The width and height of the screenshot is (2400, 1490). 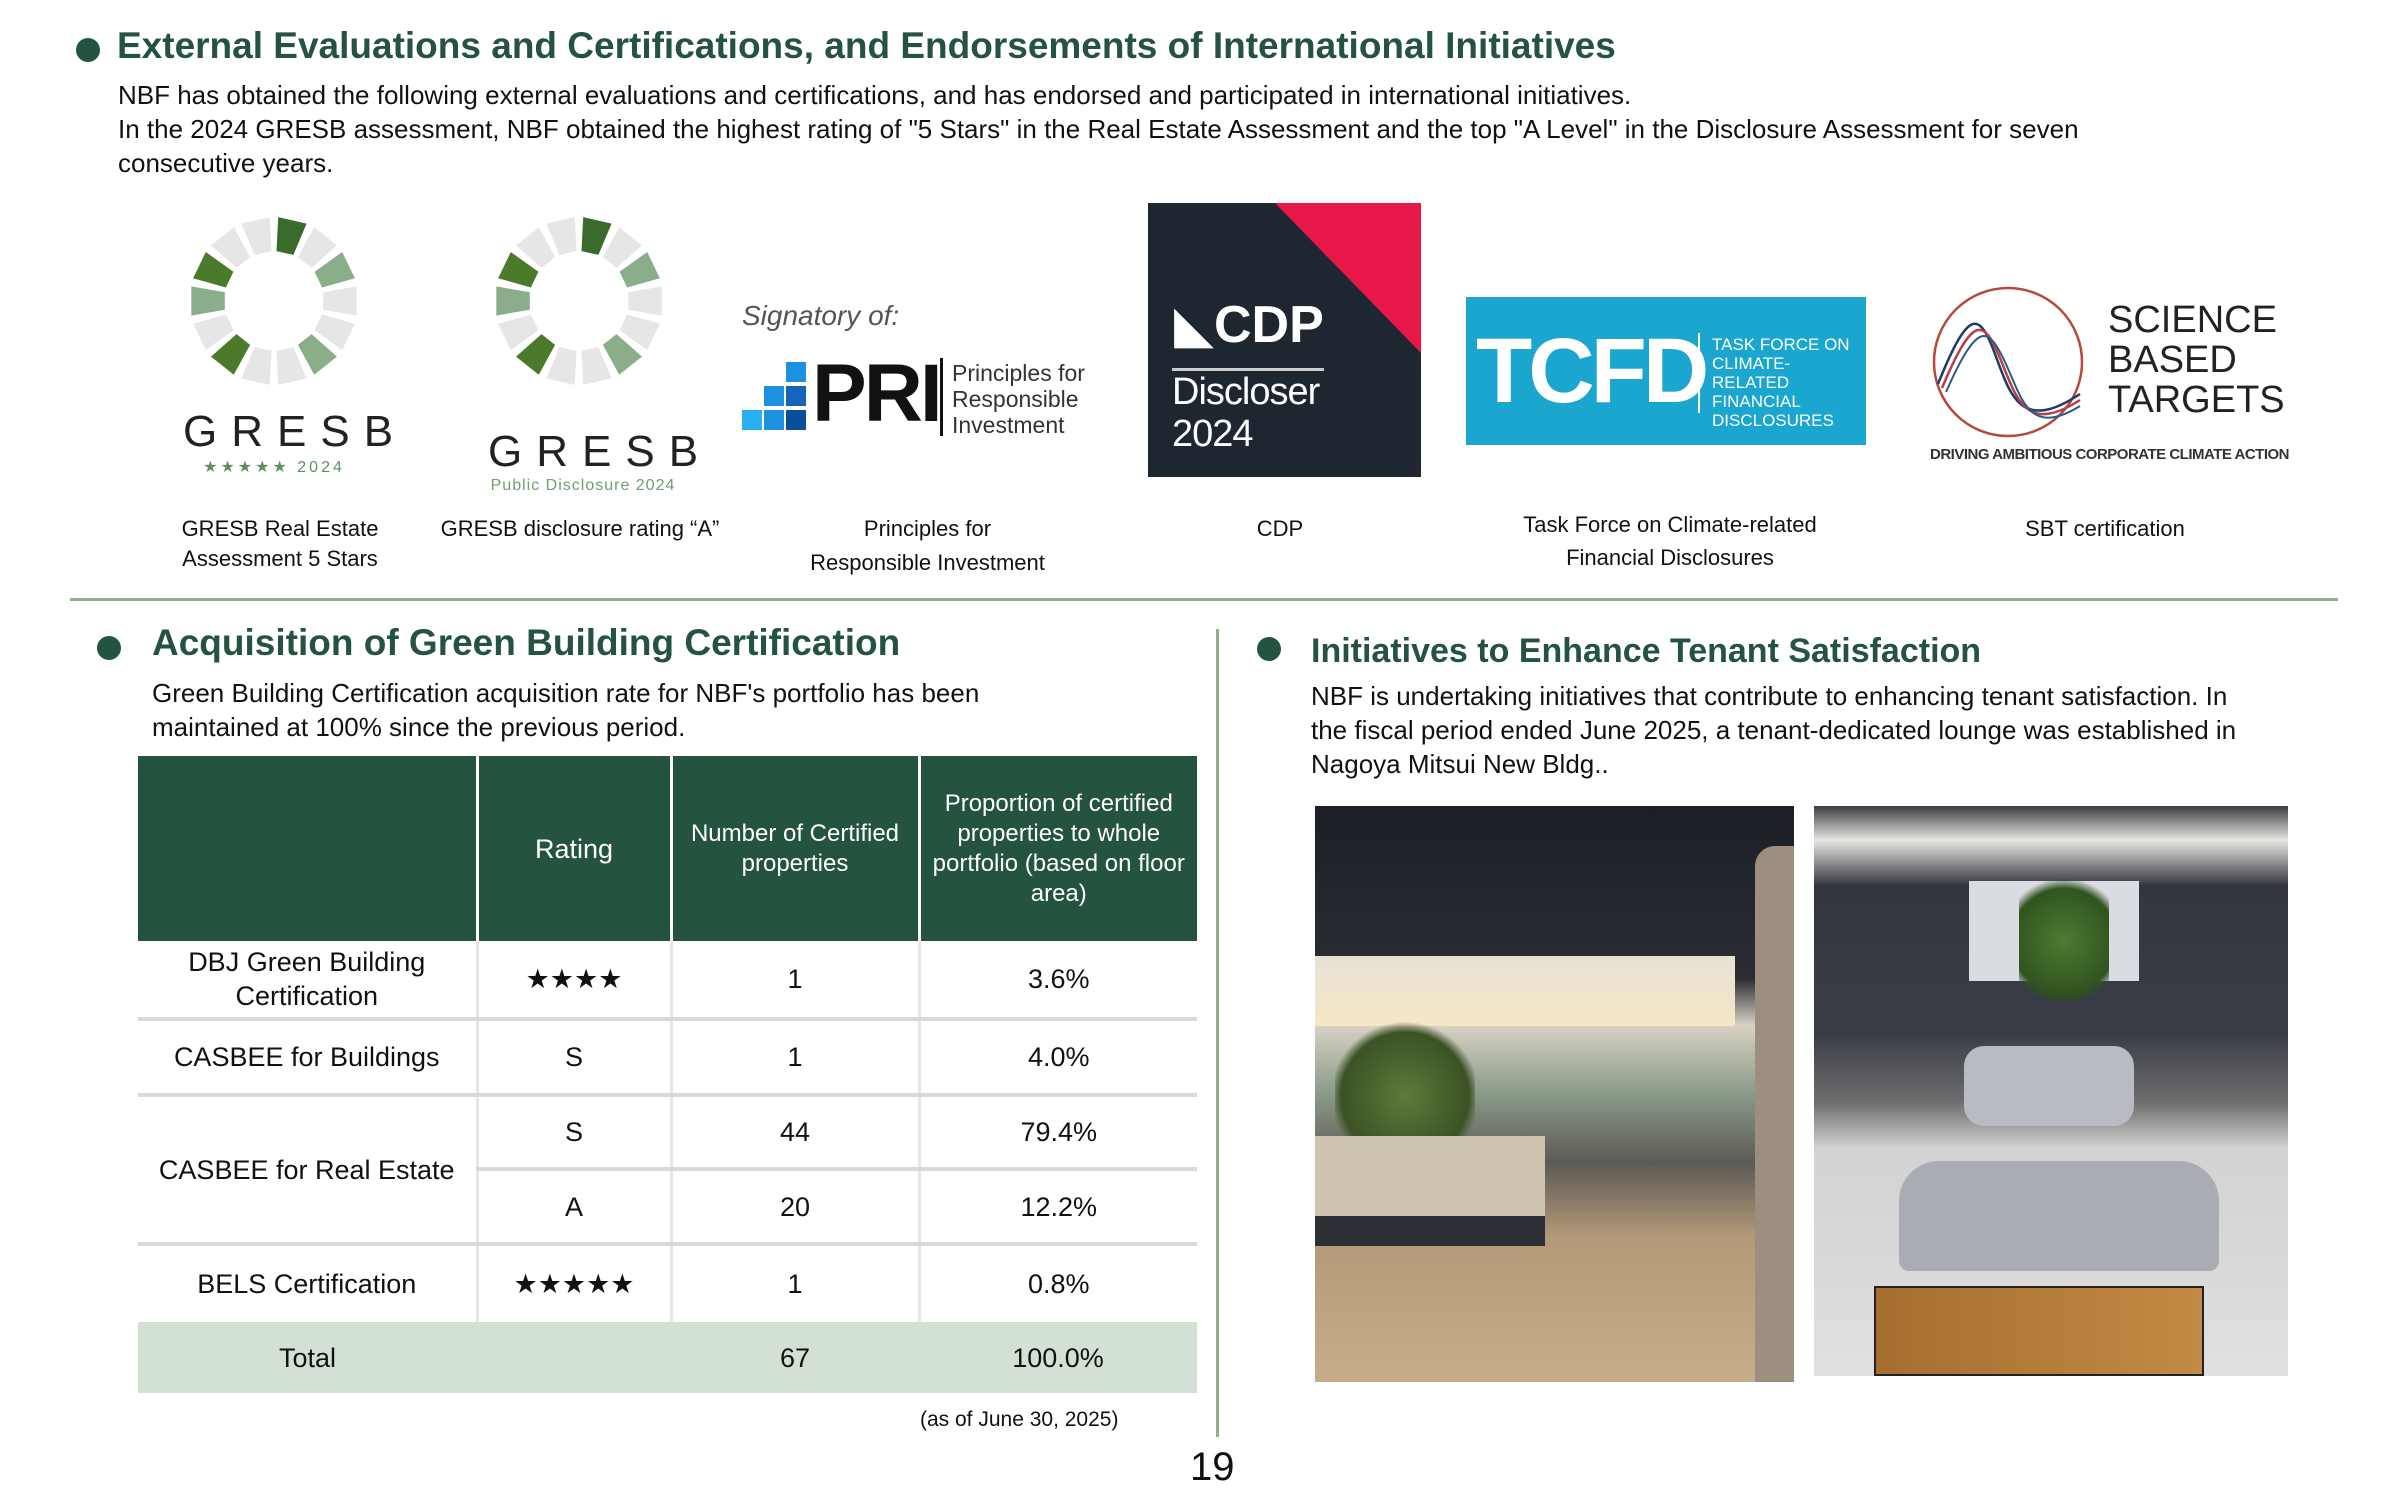 I want to click on caption-line: SBT certification, so click(x=2105, y=528).